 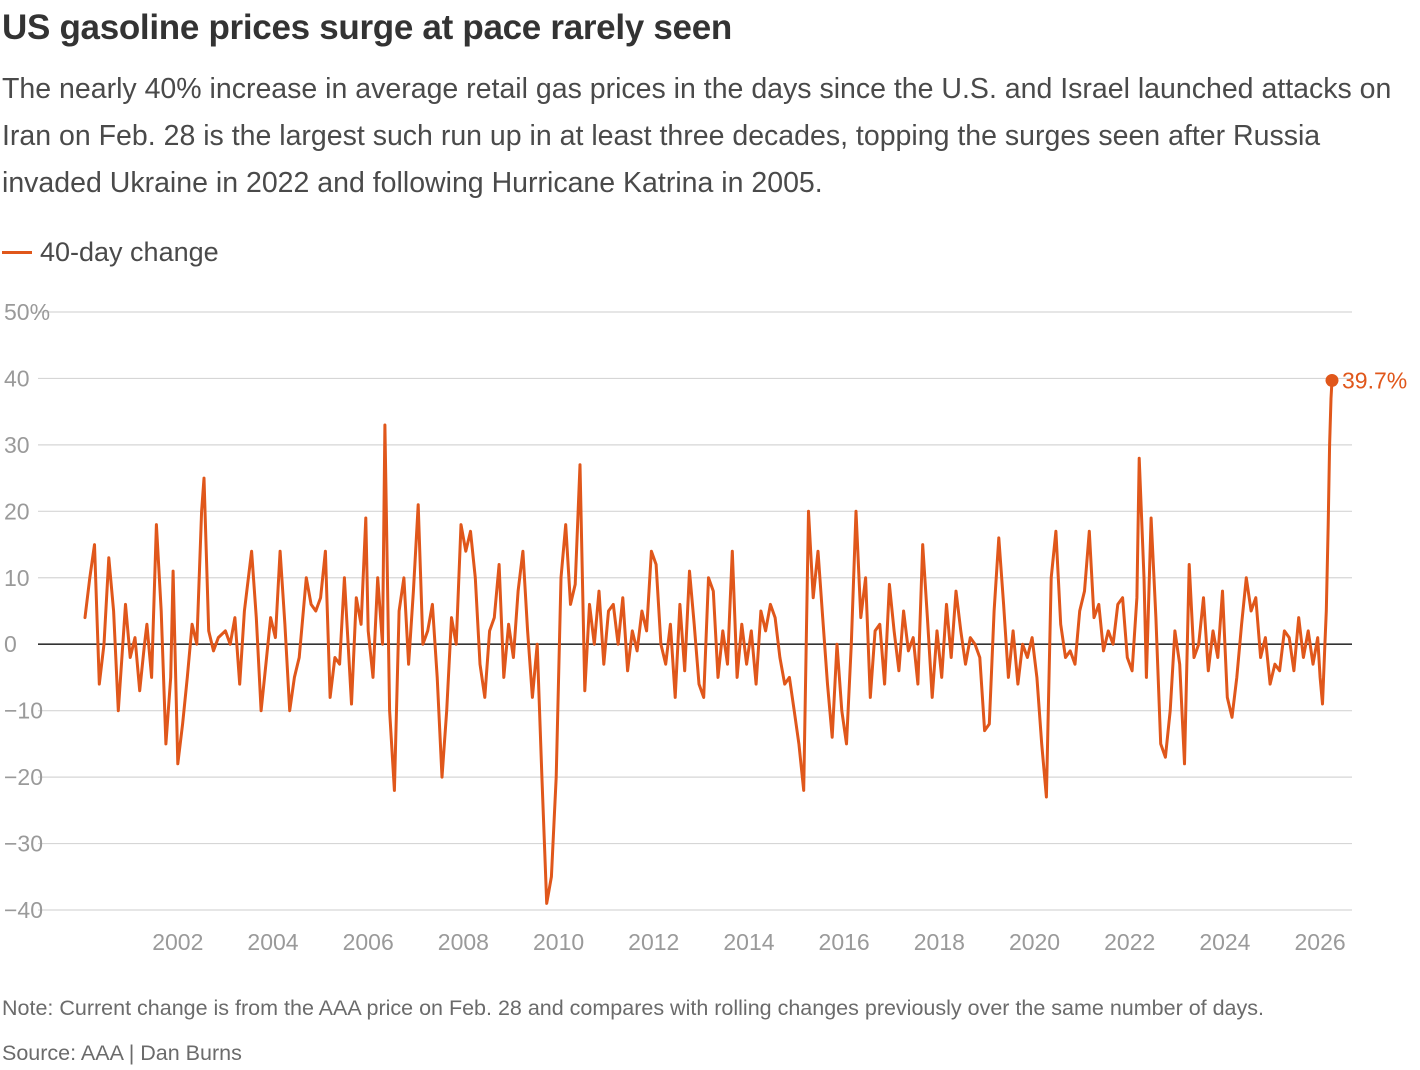 I want to click on y-tick-label: −10, so click(x=23, y=711).